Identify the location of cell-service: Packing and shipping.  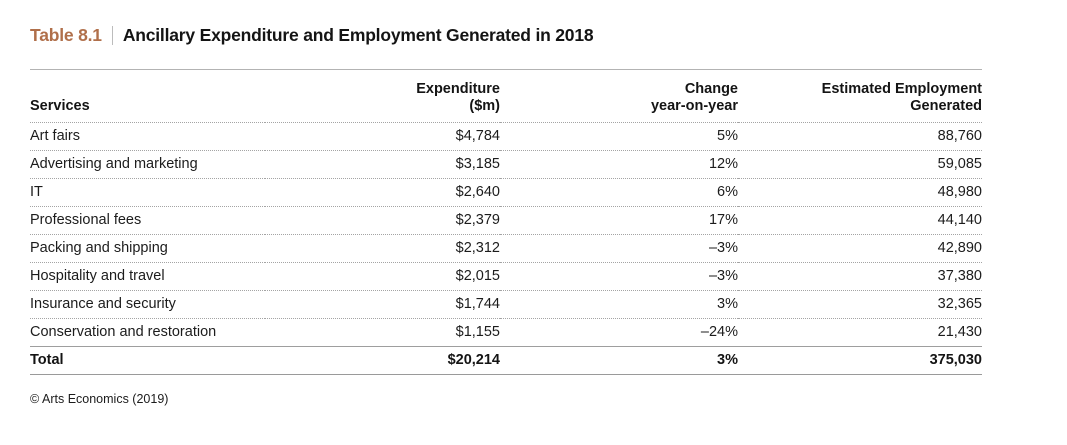
(147, 248).